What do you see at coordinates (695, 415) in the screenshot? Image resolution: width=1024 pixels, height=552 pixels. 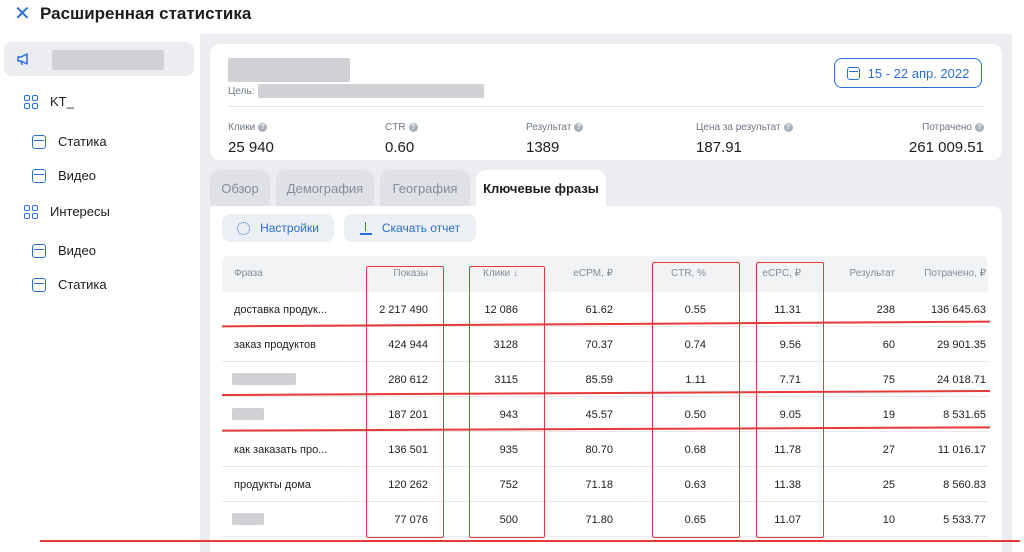 I see `cell-ctr: 0.50` at bounding box center [695, 415].